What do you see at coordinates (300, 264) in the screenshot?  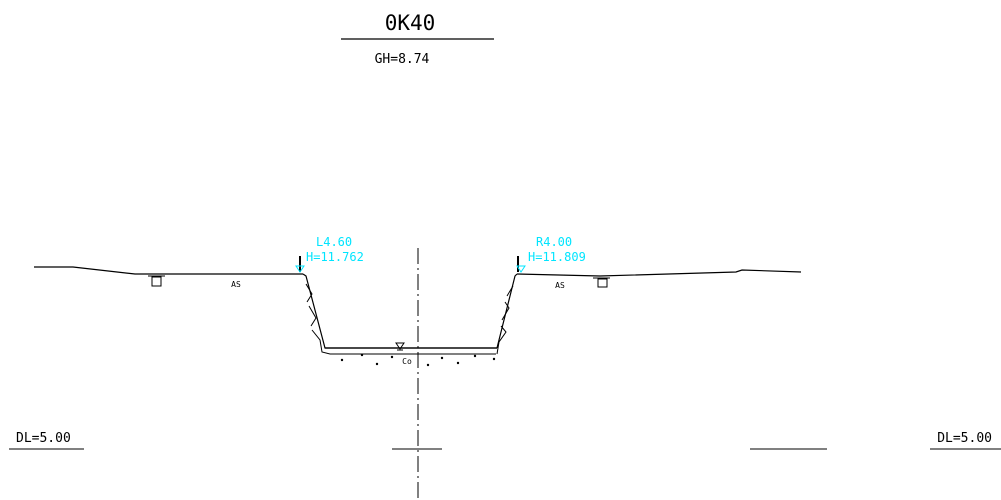 I see `left-bank-marker` at bounding box center [300, 264].